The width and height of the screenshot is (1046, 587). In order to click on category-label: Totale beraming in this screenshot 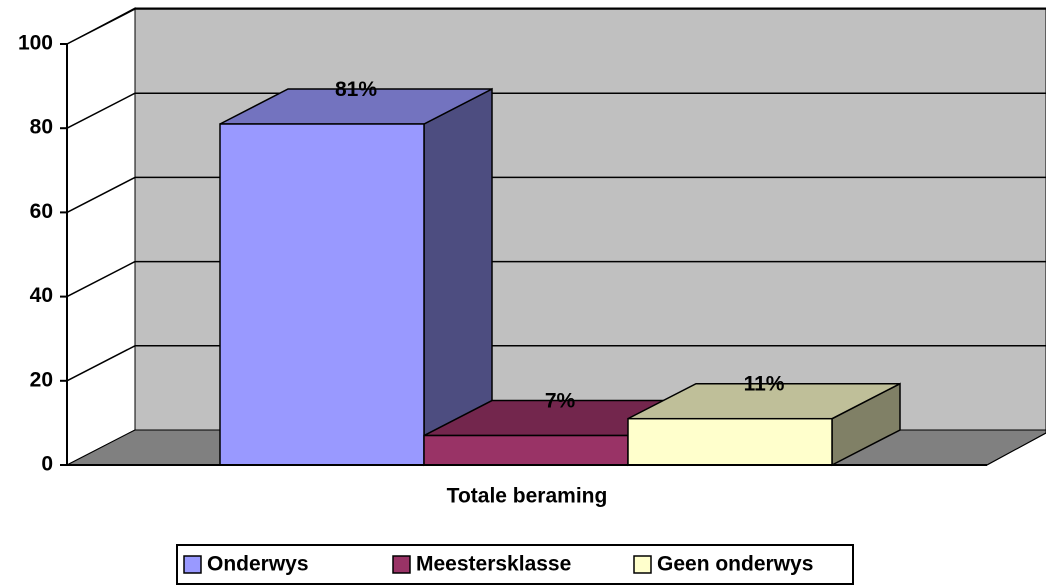, I will do `click(527, 496)`.